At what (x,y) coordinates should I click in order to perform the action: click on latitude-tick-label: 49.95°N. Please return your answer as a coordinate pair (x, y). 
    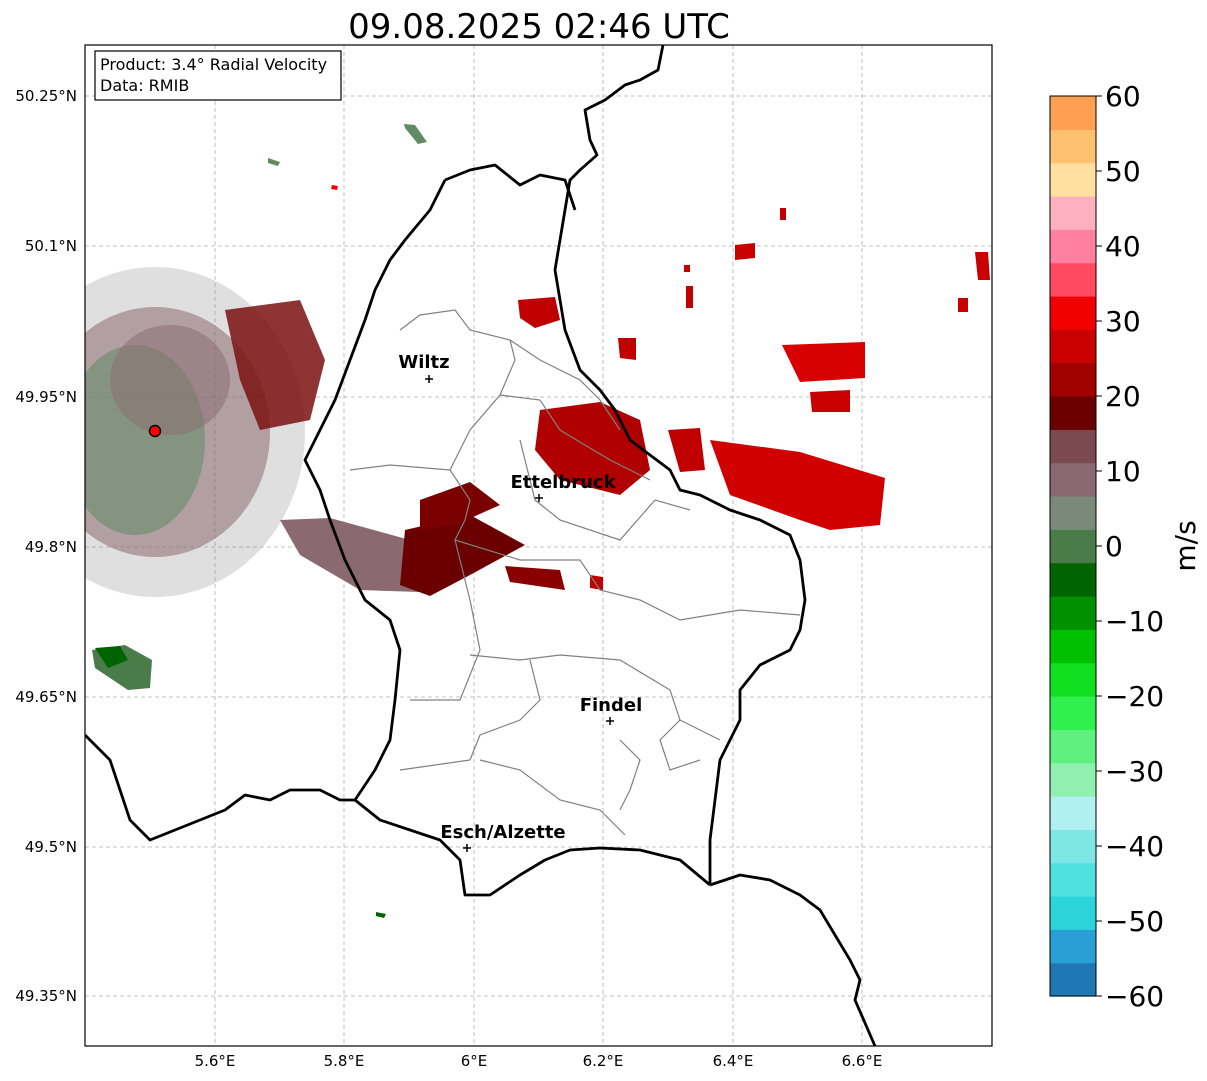
    Looking at the image, I should click on (46, 397).